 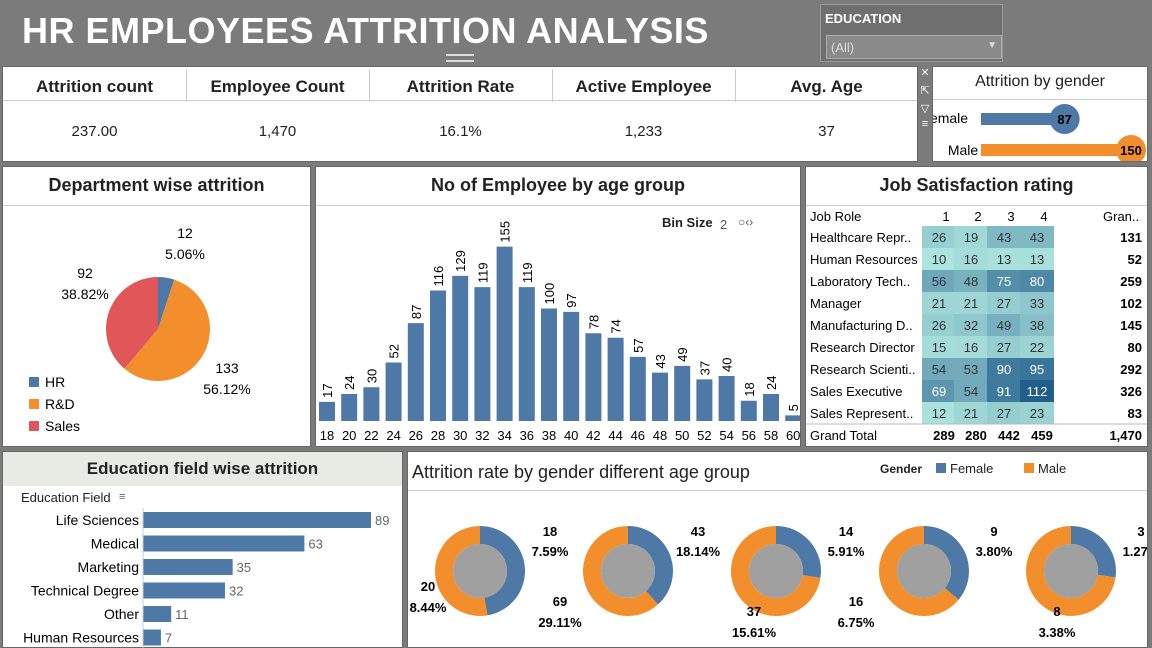 I want to click on education-select: (All) ▼, so click(x=914, y=47).